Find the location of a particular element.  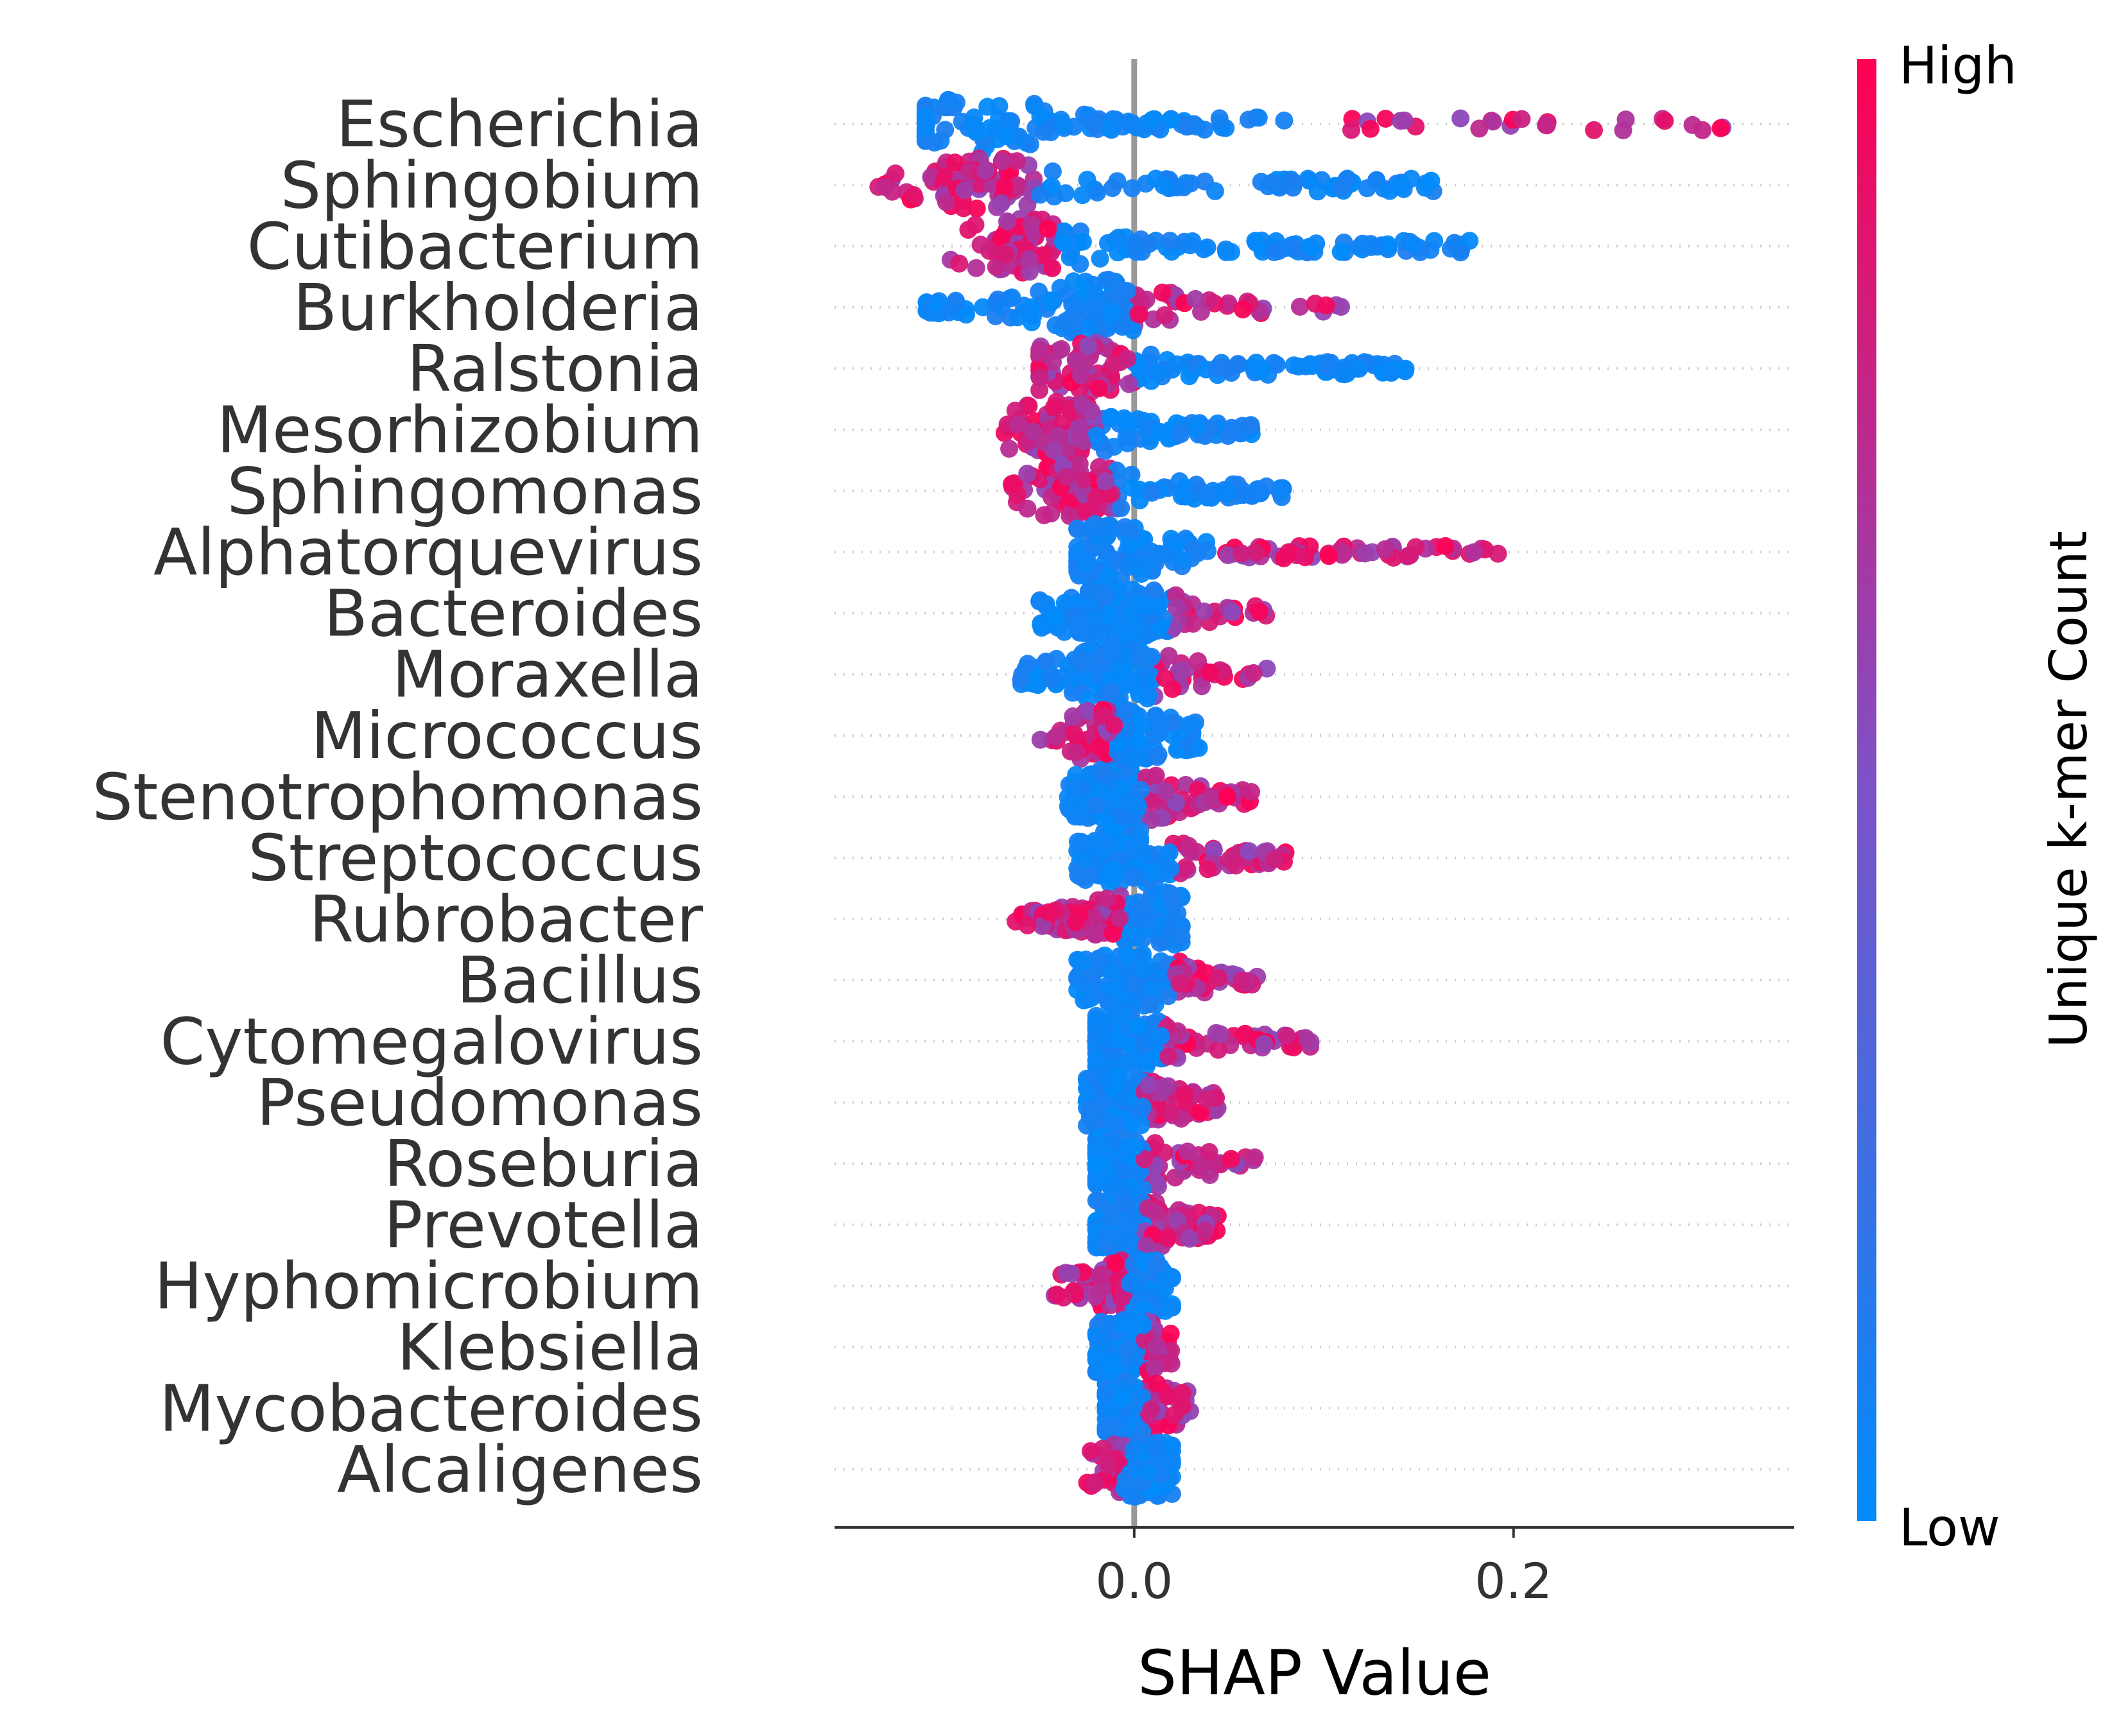

feature-label: Ralstonia is located at coordinates (555, 368).